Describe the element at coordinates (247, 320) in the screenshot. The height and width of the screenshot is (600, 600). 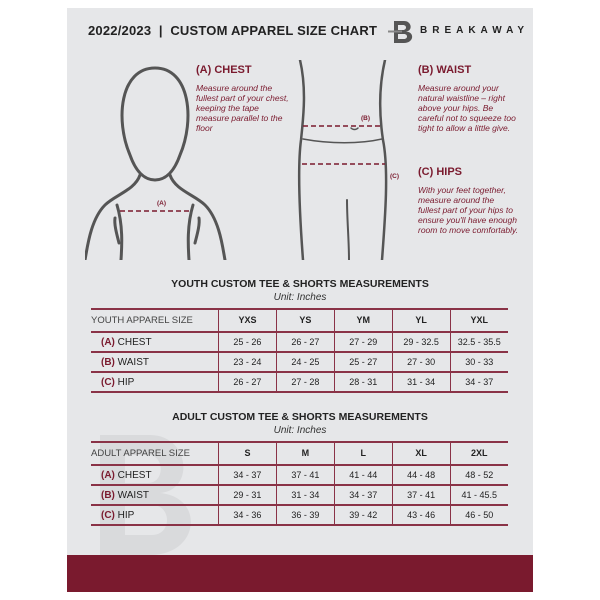
I see `size-column-header: YXS` at that location.